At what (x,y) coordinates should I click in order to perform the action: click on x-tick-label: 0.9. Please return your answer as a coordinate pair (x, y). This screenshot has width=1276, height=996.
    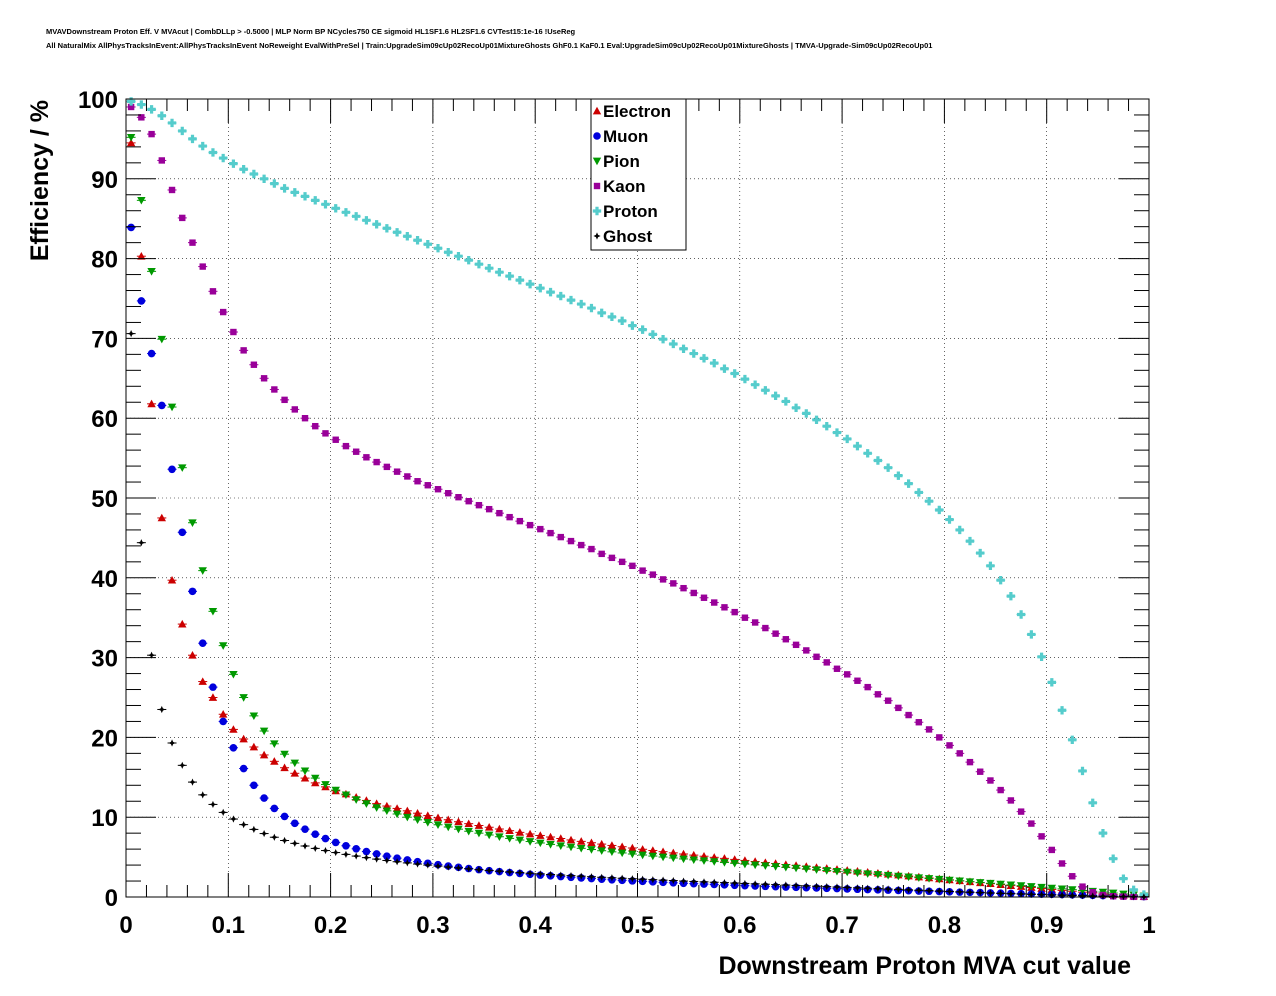
    Looking at the image, I should click on (1046, 925).